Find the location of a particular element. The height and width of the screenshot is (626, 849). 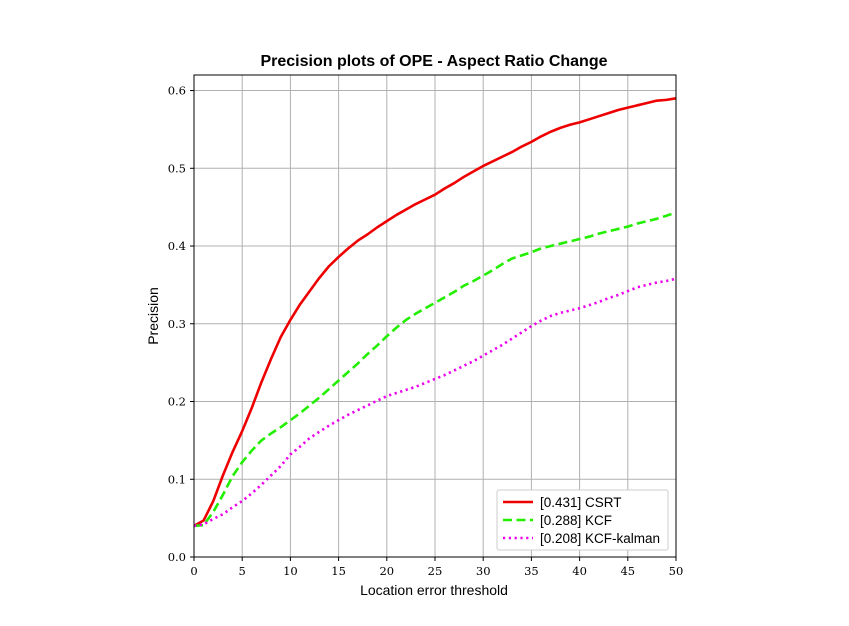

x-tick-label: 50 is located at coordinates (676, 571).